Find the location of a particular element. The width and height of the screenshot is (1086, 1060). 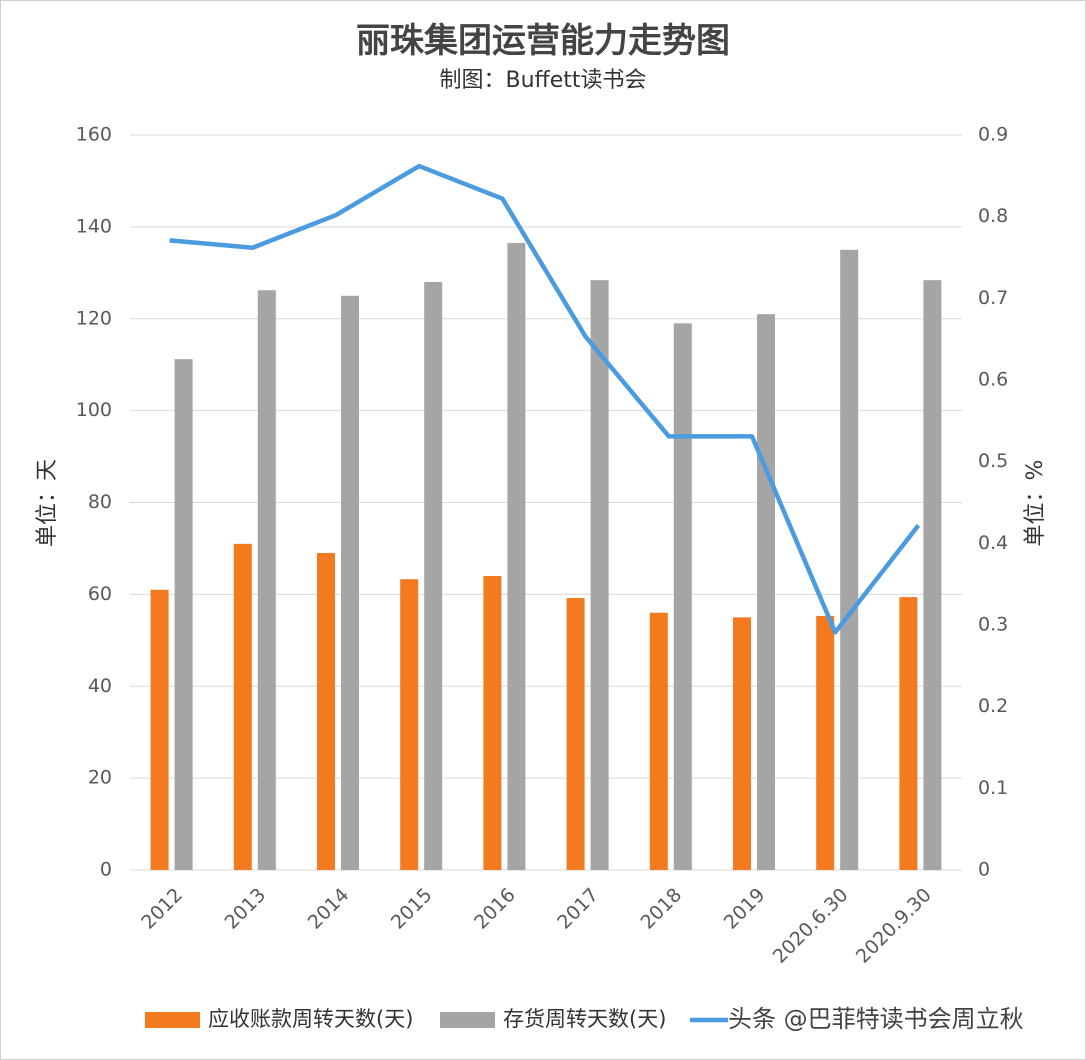

y-tick-label: 160 is located at coordinates (94, 135).